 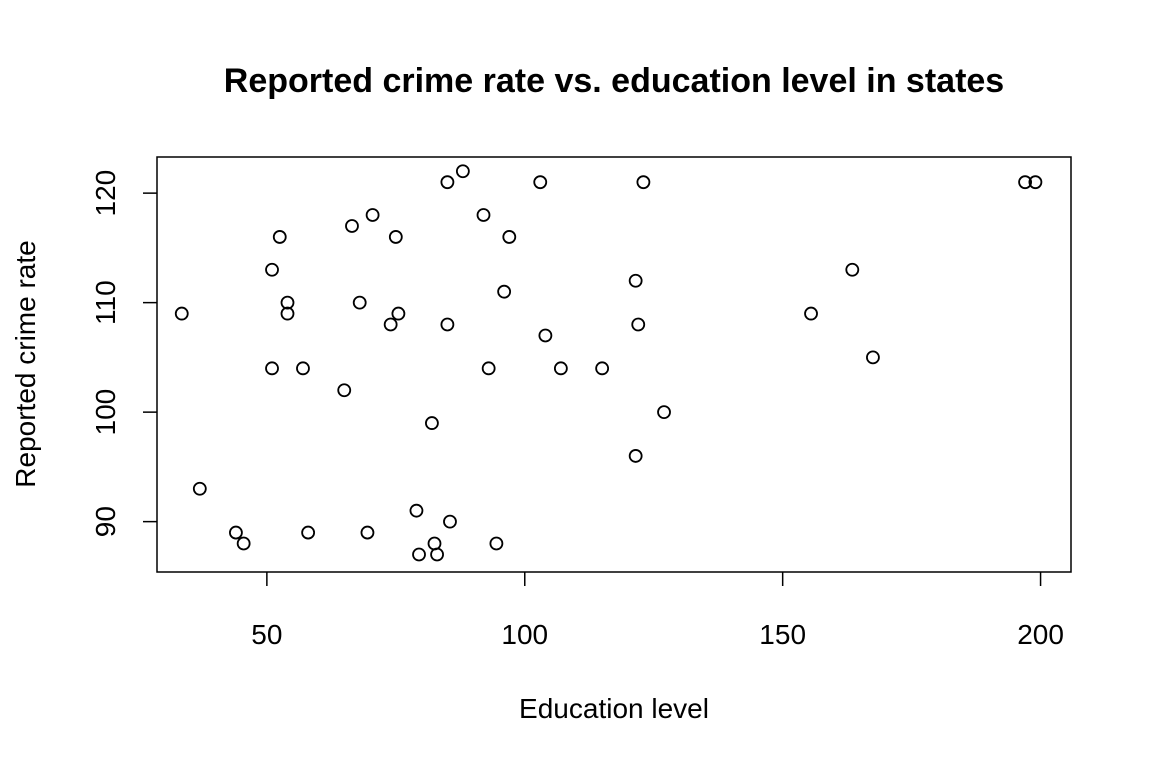 What do you see at coordinates (266, 634) in the screenshot?
I see `x-tick-label: 50` at bounding box center [266, 634].